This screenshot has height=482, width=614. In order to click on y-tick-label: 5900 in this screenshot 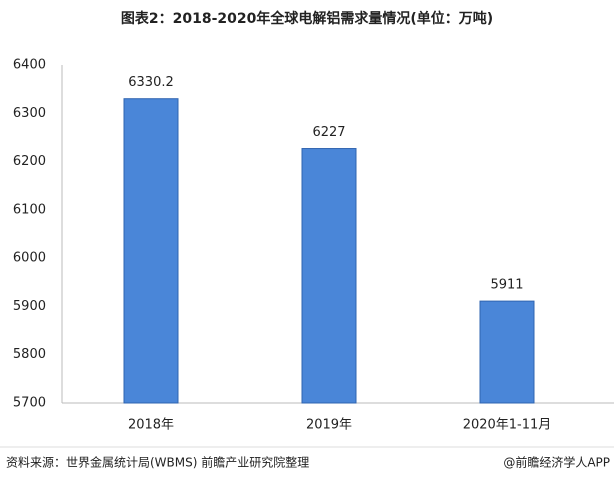, I will do `click(29, 306)`.